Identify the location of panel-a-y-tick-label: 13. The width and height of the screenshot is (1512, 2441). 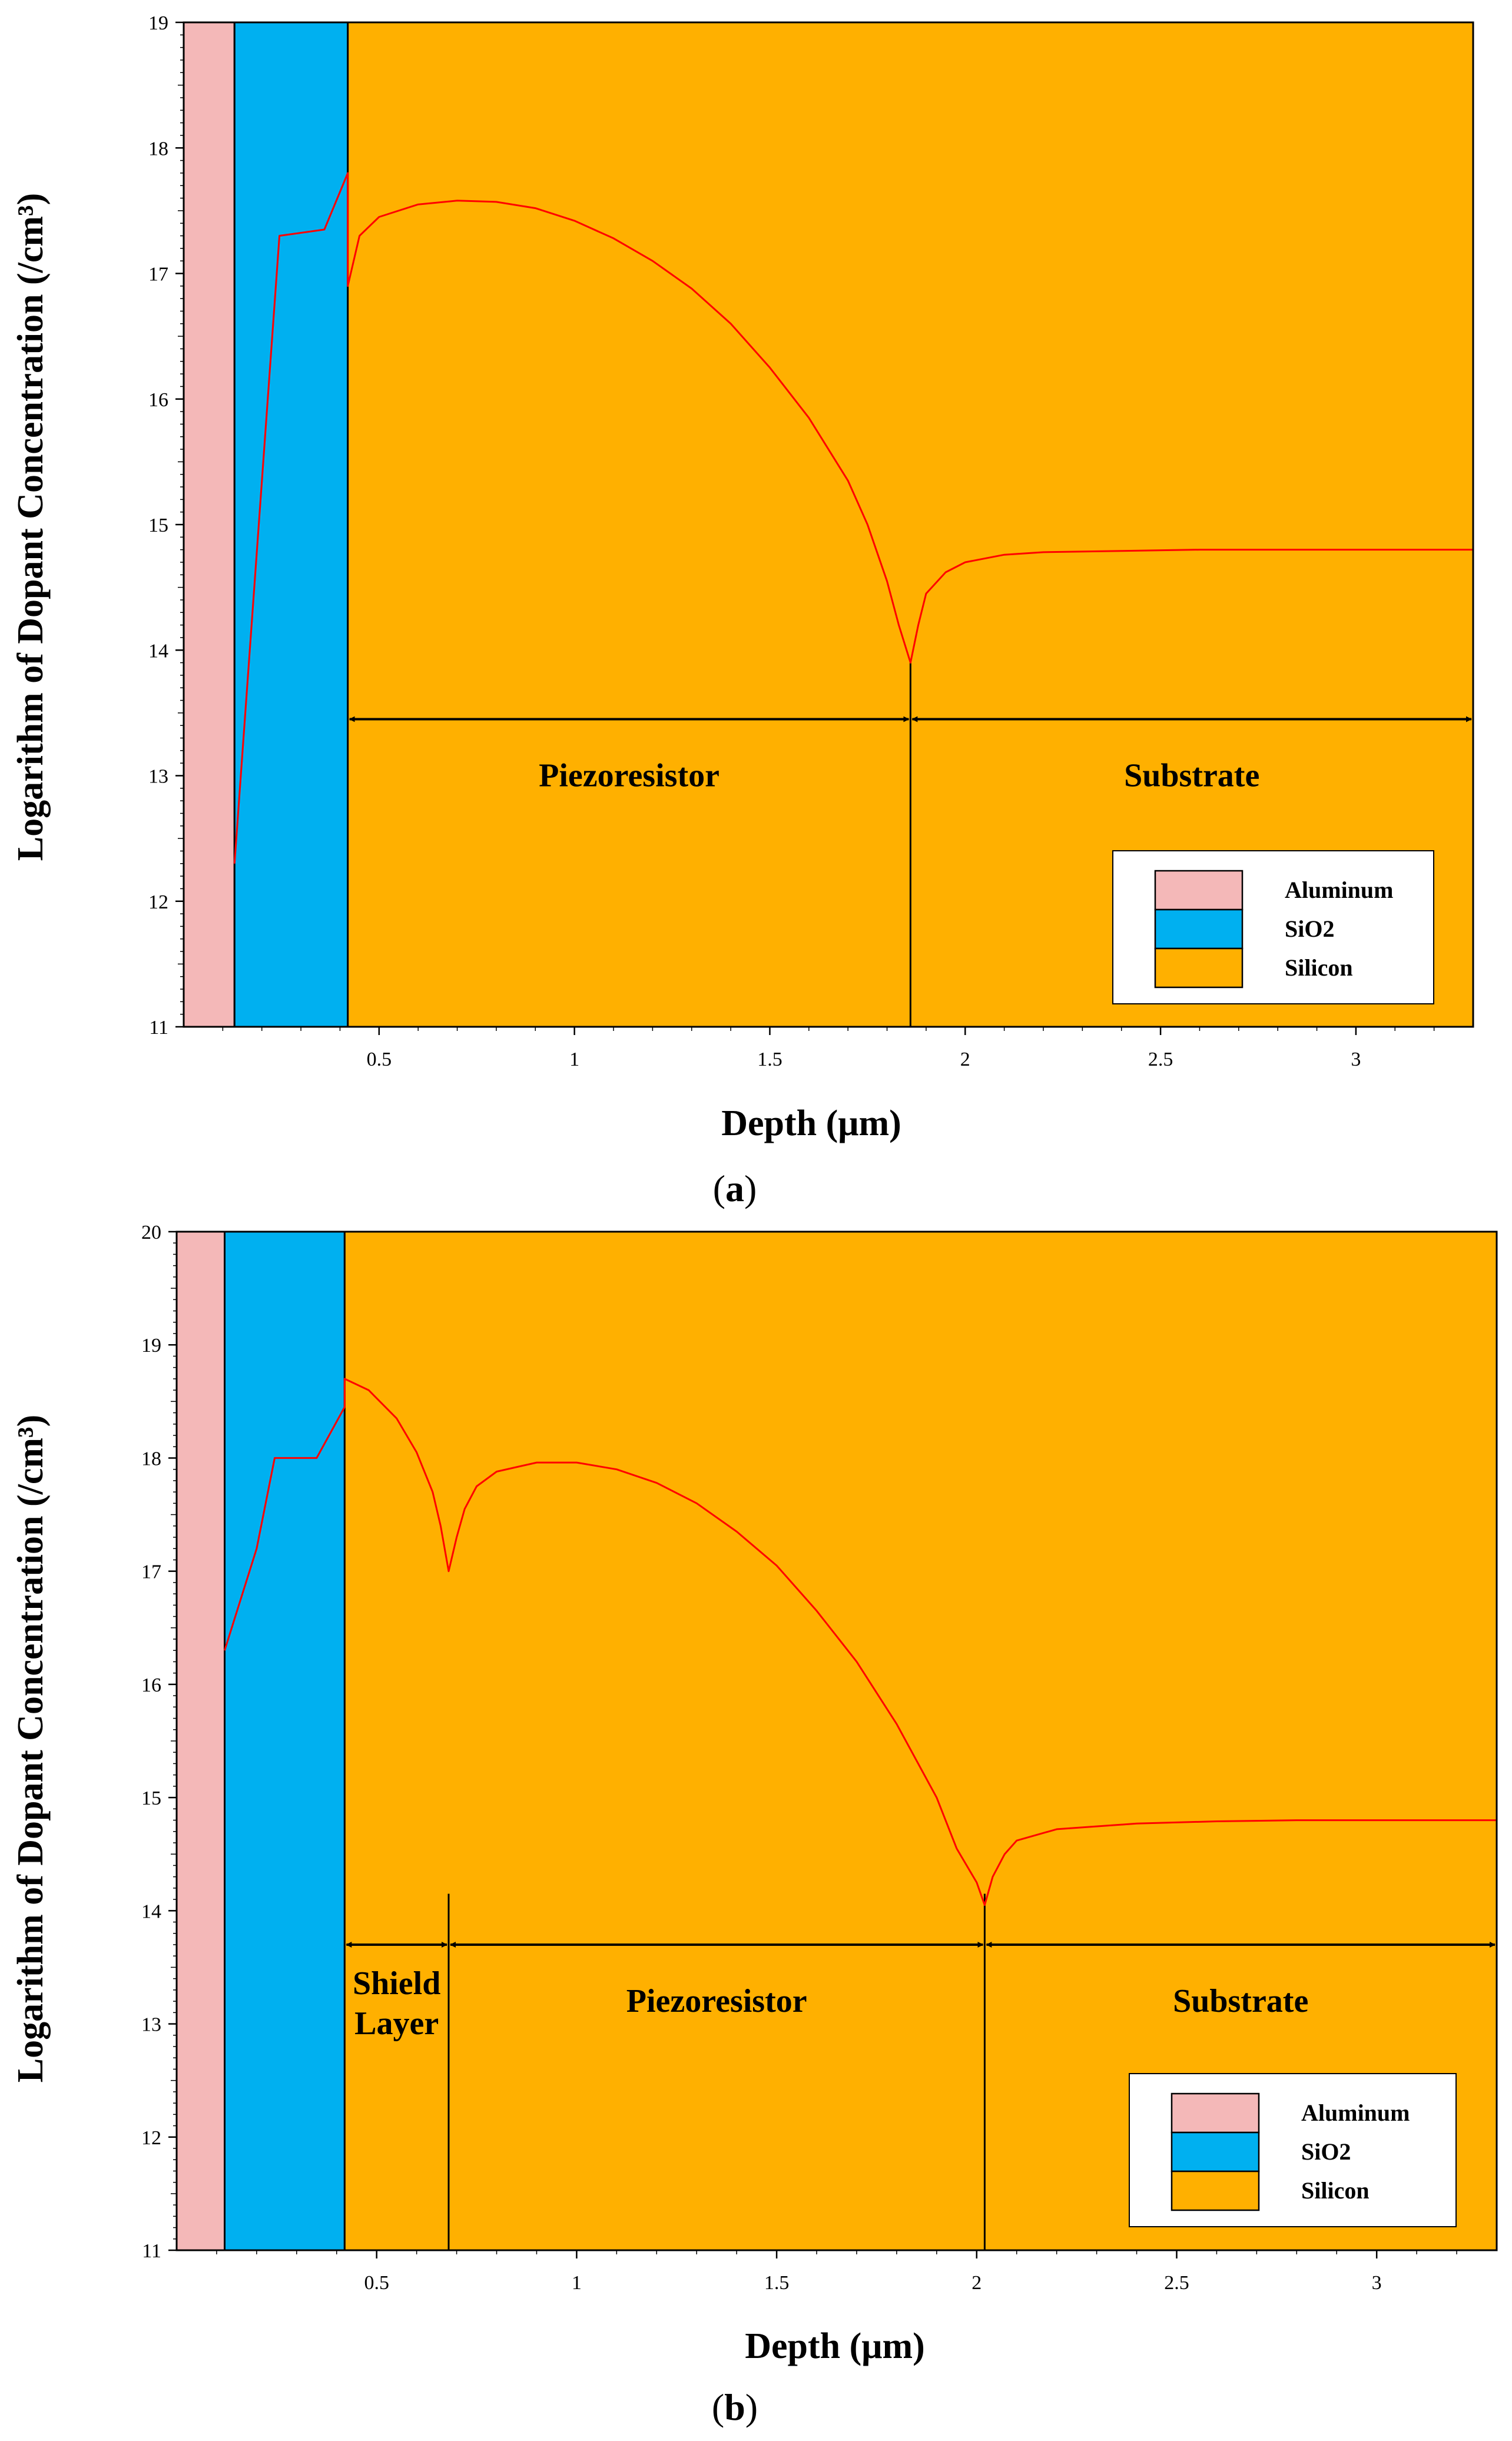
(158, 777).